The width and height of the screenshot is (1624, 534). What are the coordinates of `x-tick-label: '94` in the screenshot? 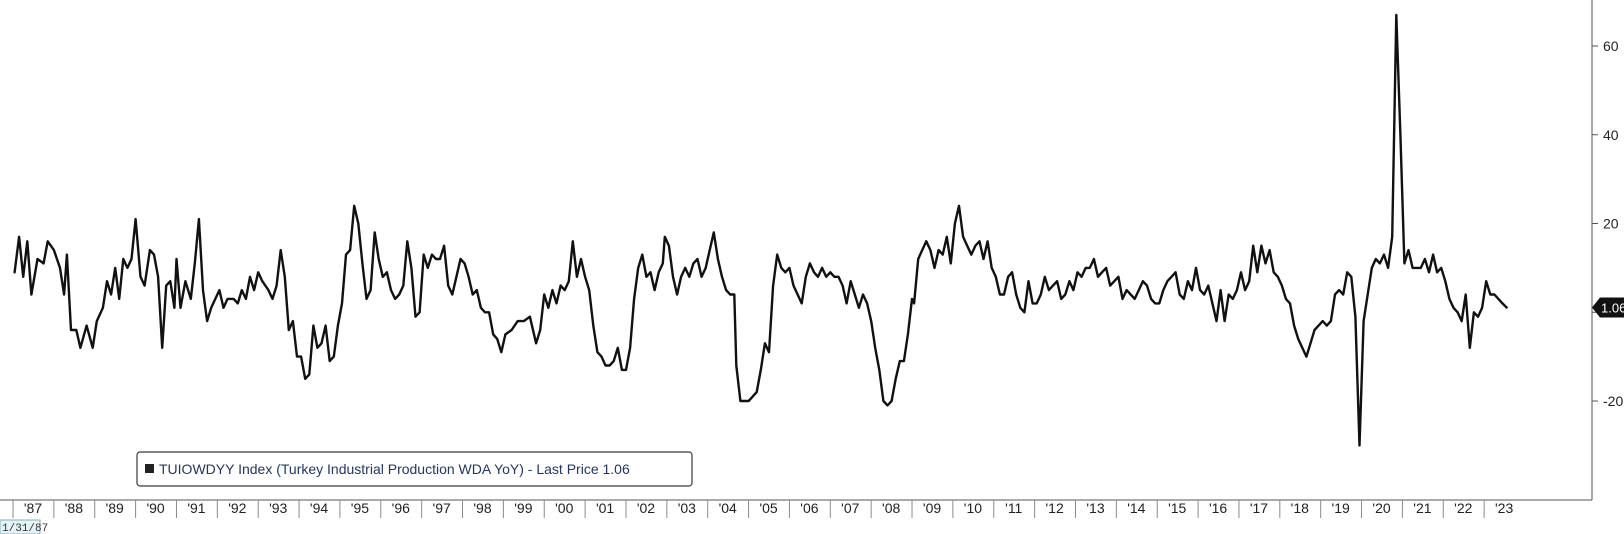 It's located at (319, 508).